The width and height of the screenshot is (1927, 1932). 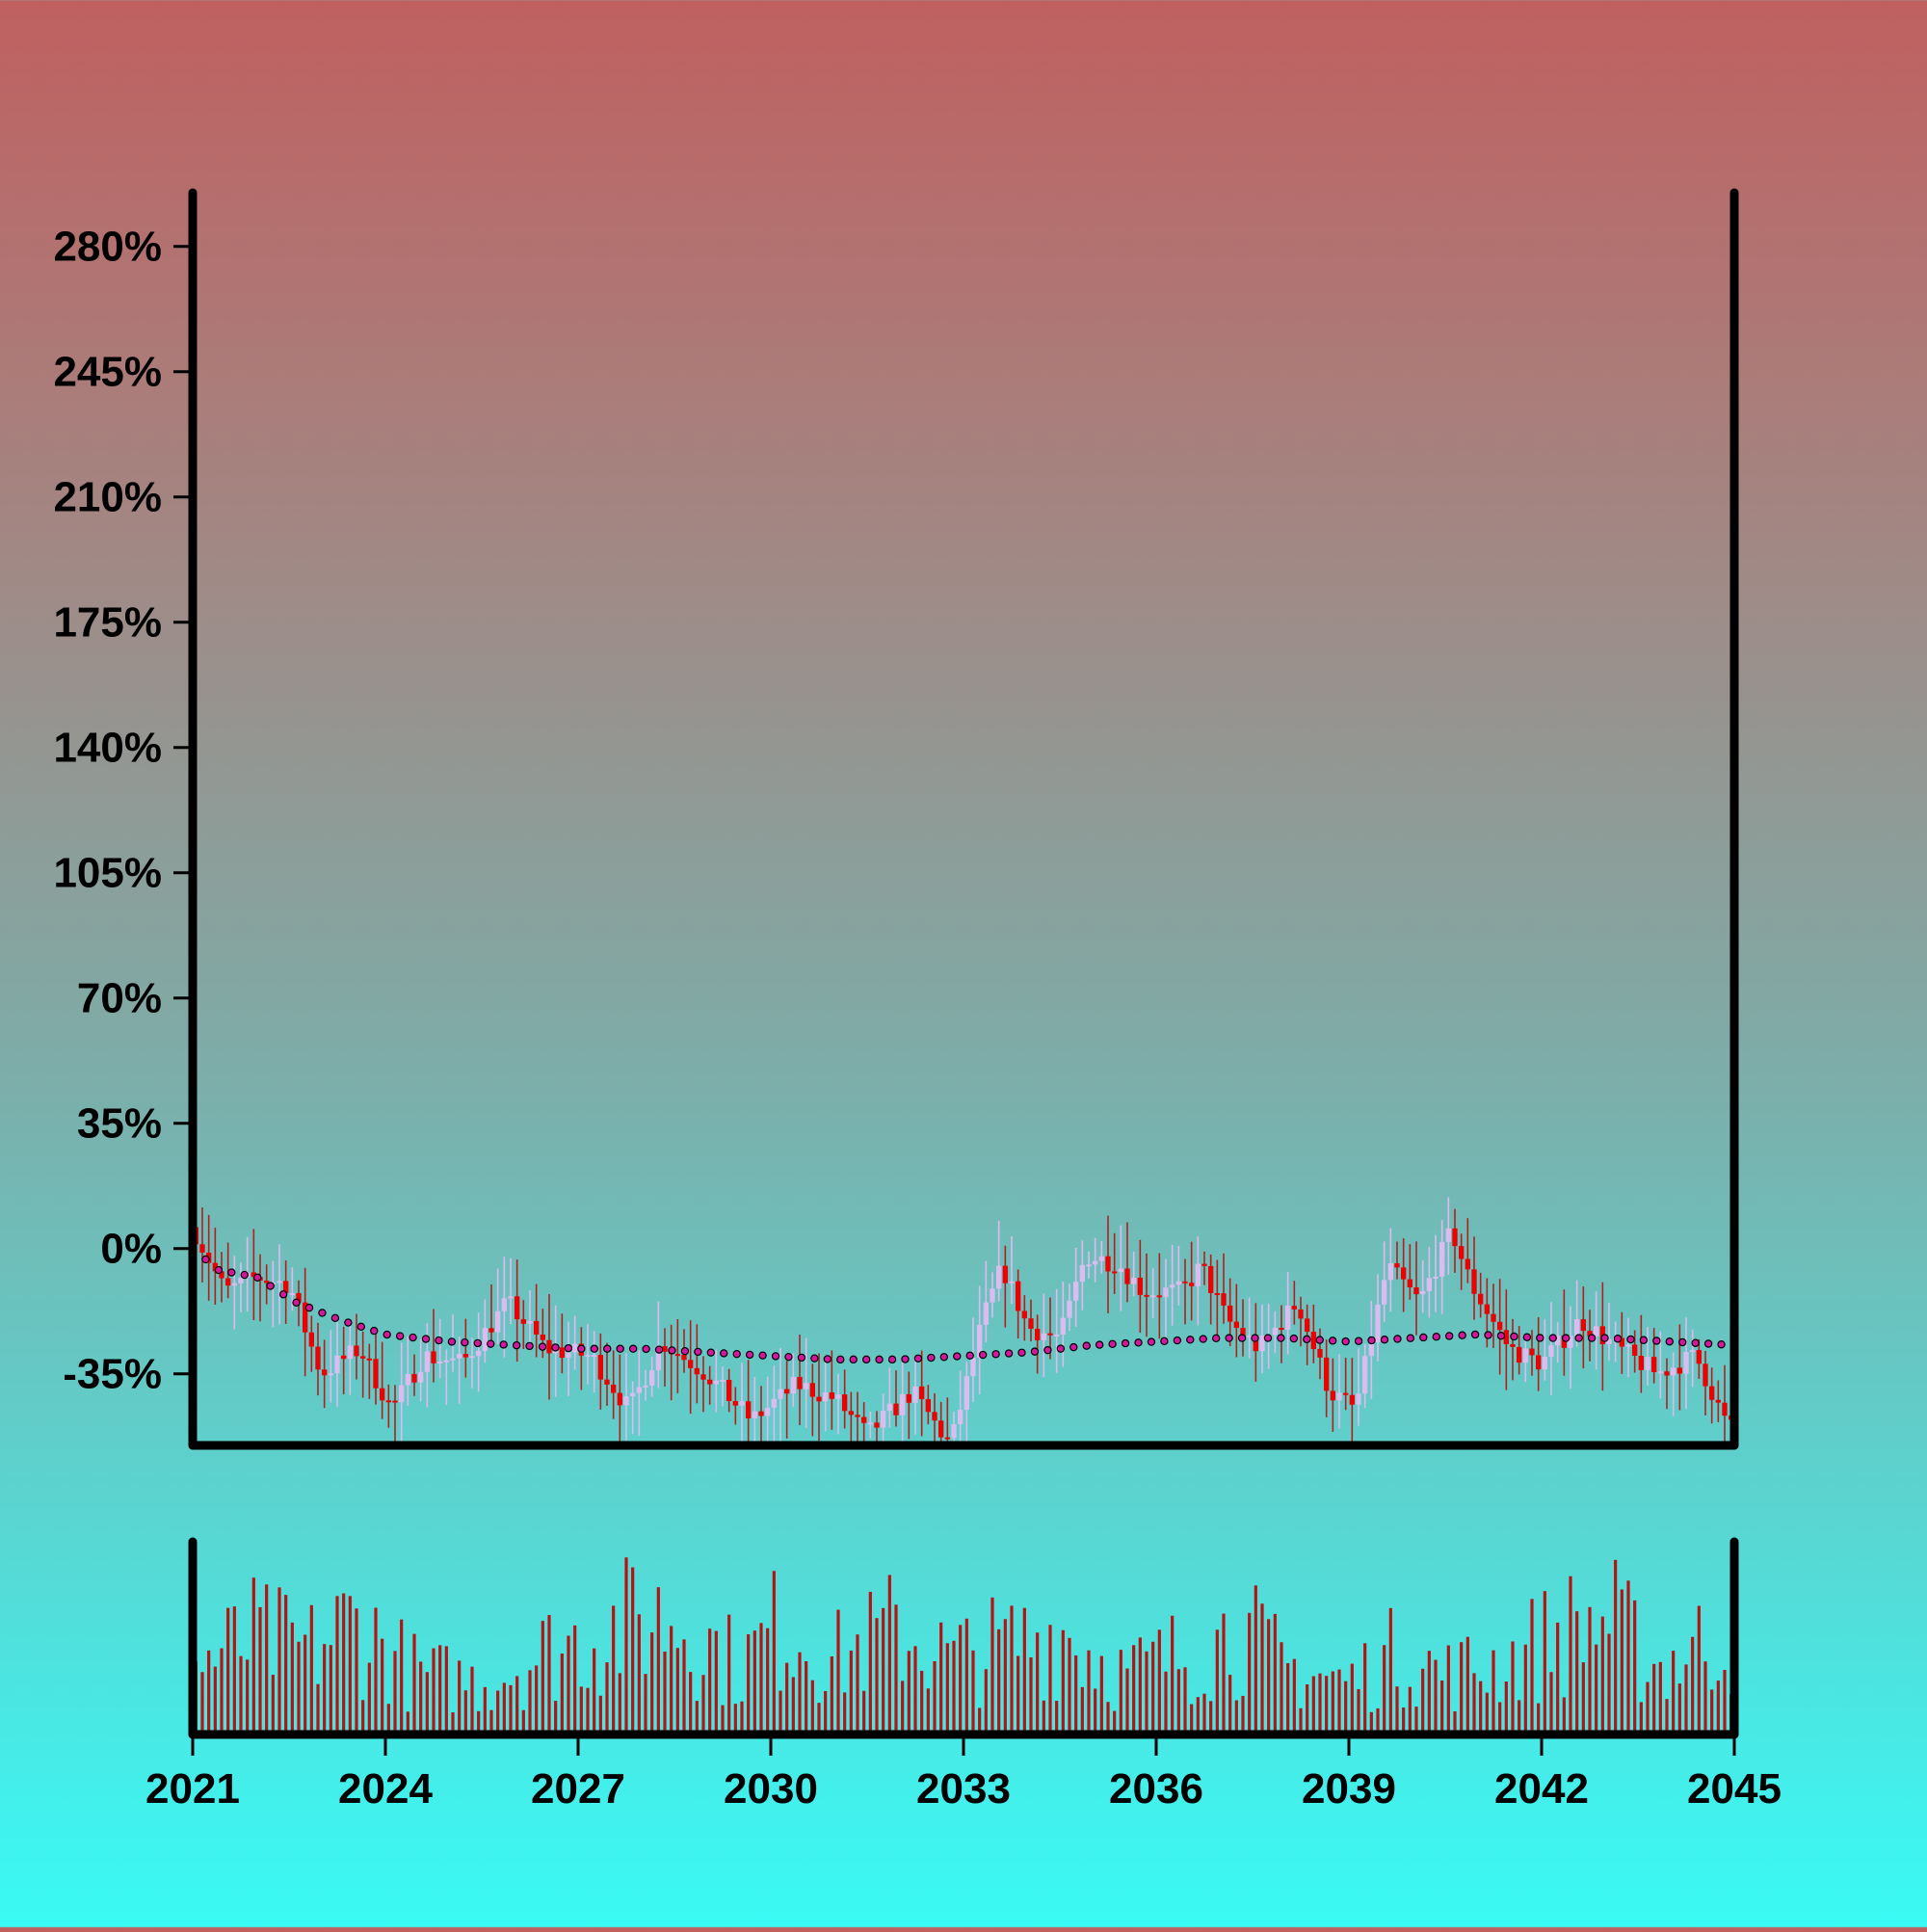 I want to click on x-tick-label: 2021, so click(x=192, y=1789).